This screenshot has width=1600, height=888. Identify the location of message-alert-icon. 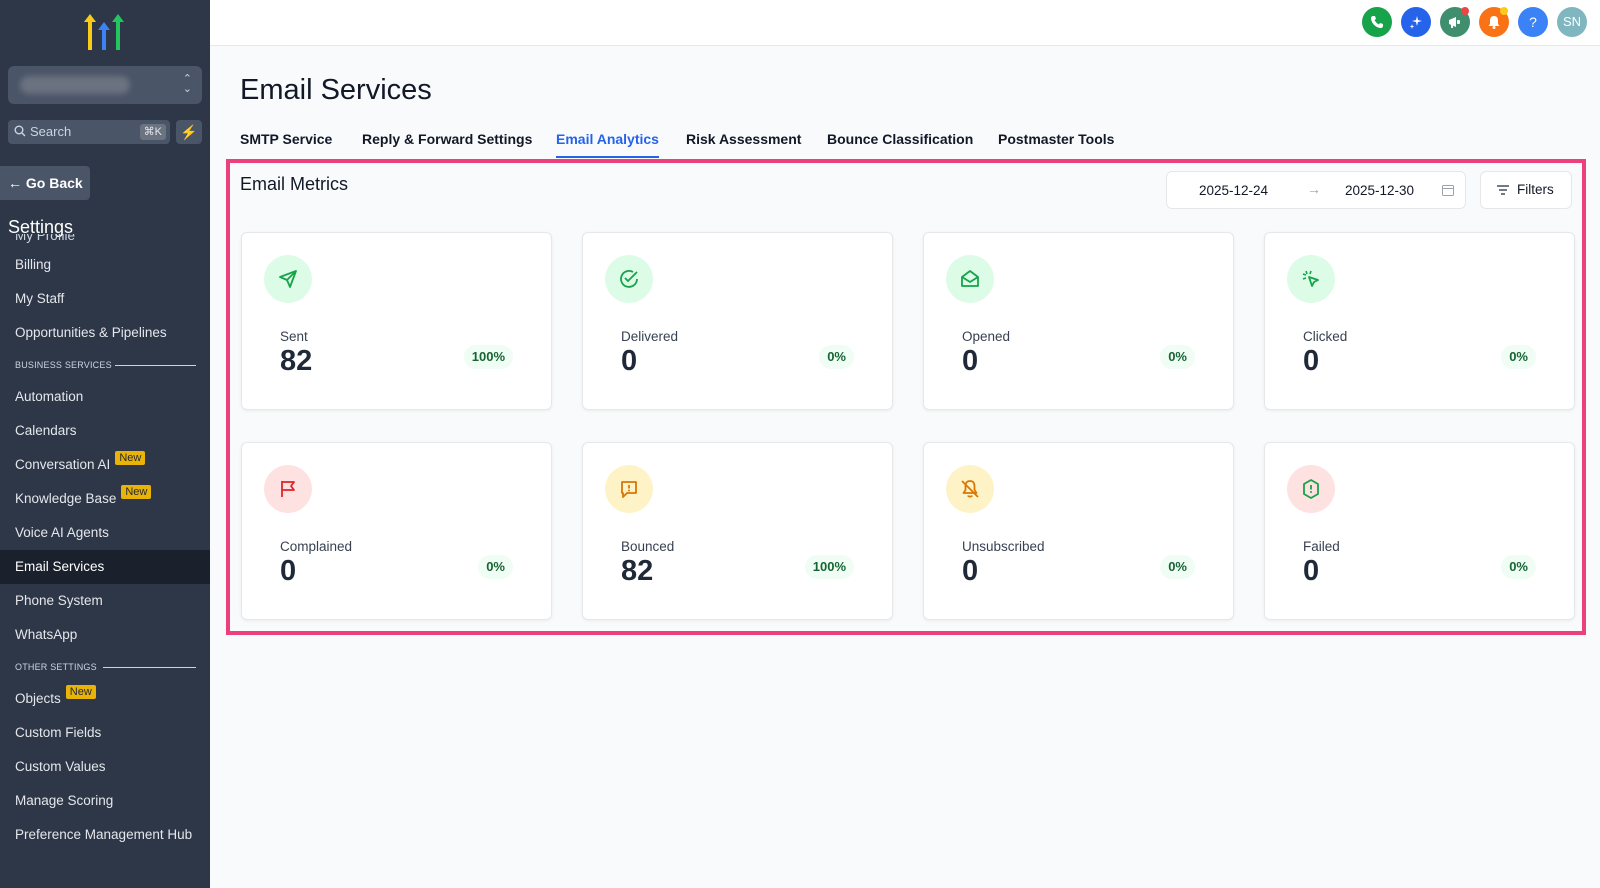
(629, 489).